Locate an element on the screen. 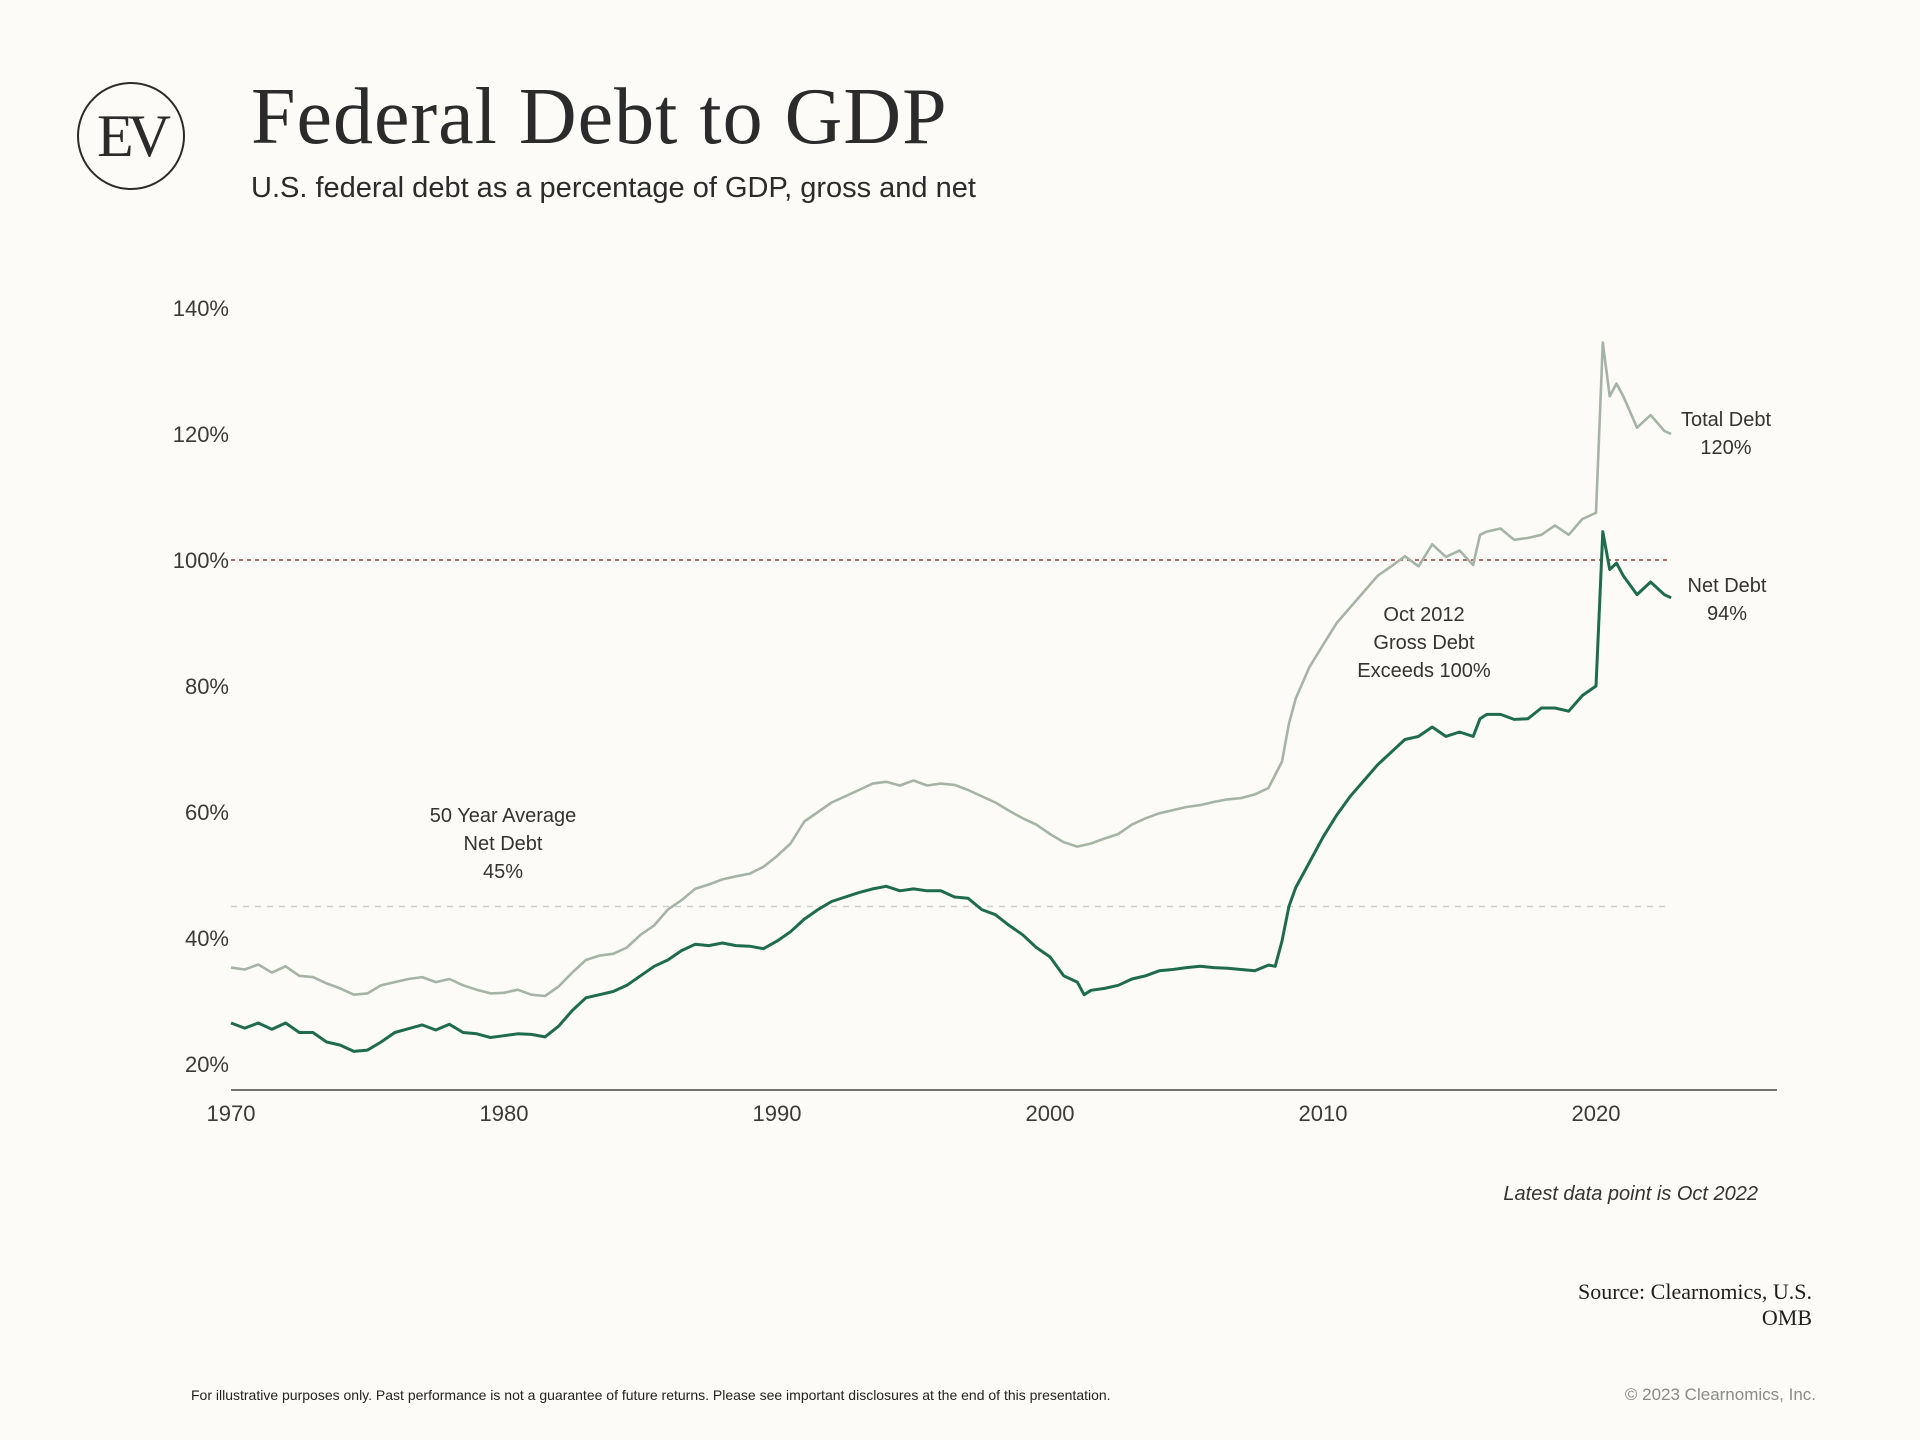 The height and width of the screenshot is (1440, 1920). annotation-2012-line3: Exceeds 100% is located at coordinates (1424, 671).